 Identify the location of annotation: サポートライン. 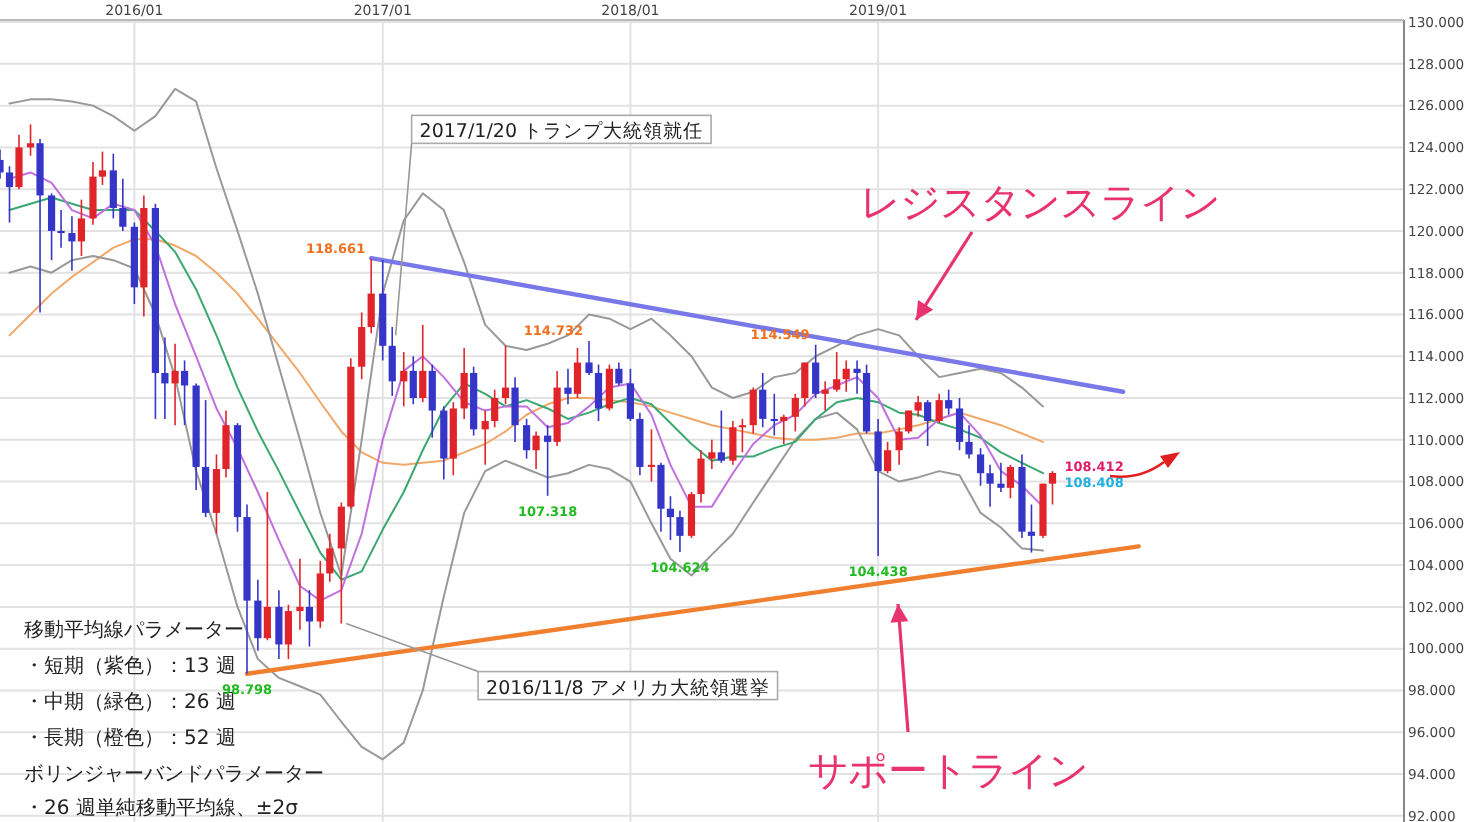
(948, 770).